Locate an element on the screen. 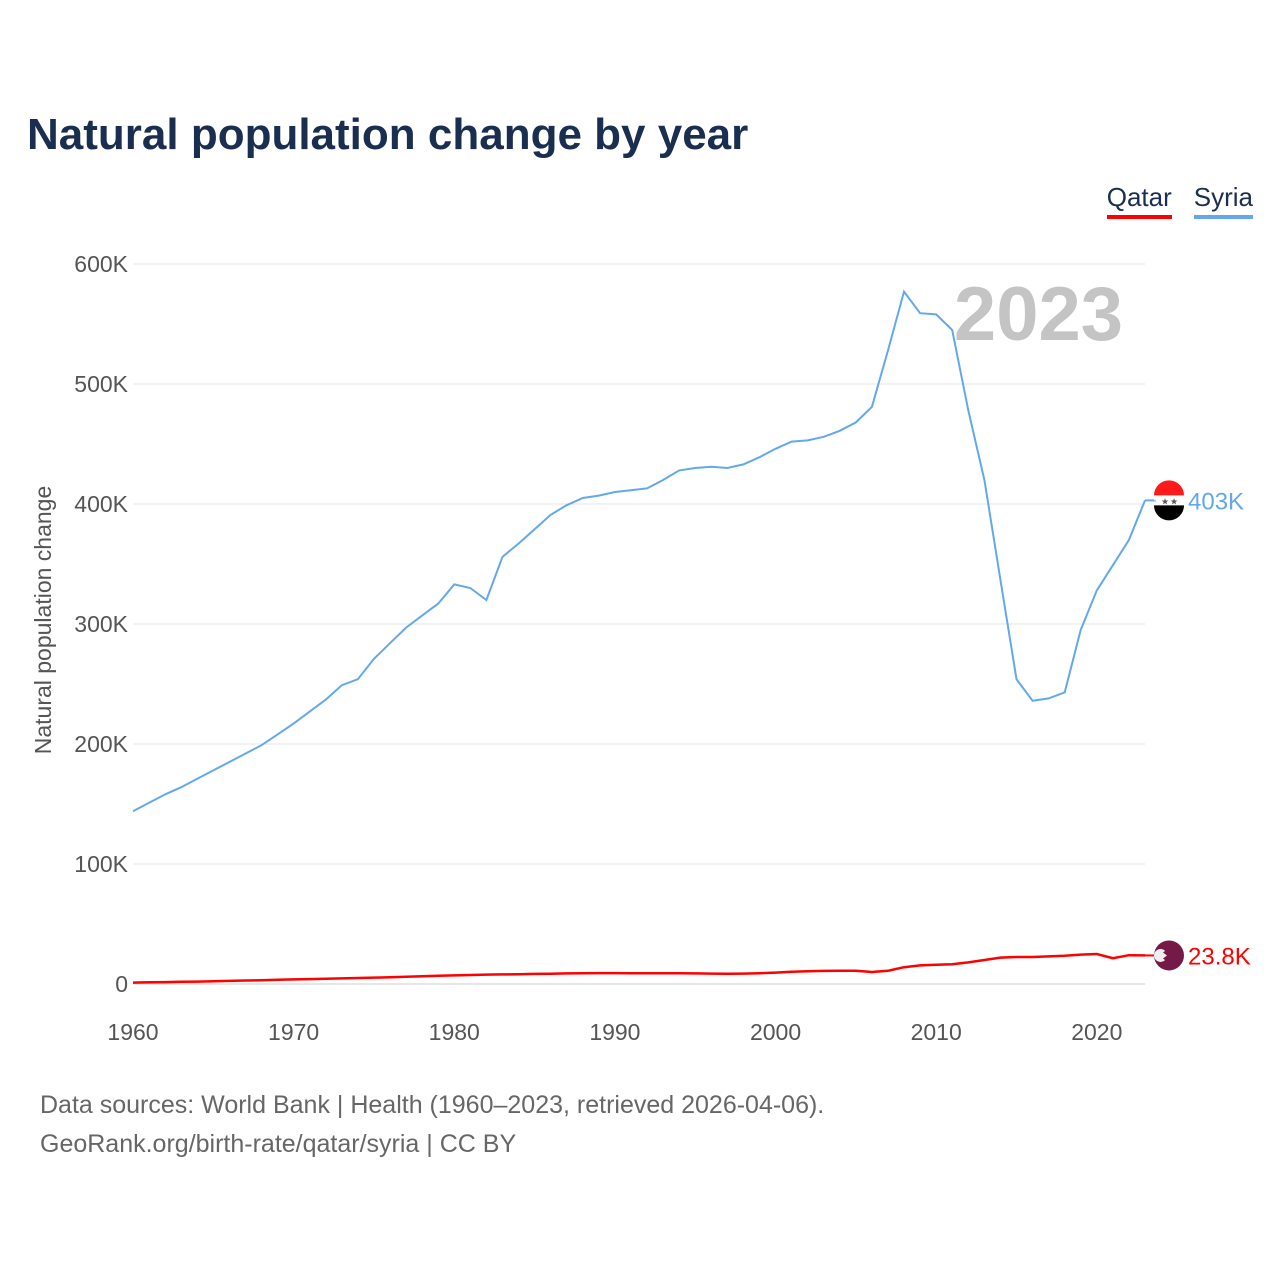  legend: Qatar Syria is located at coordinates (1179, 200).